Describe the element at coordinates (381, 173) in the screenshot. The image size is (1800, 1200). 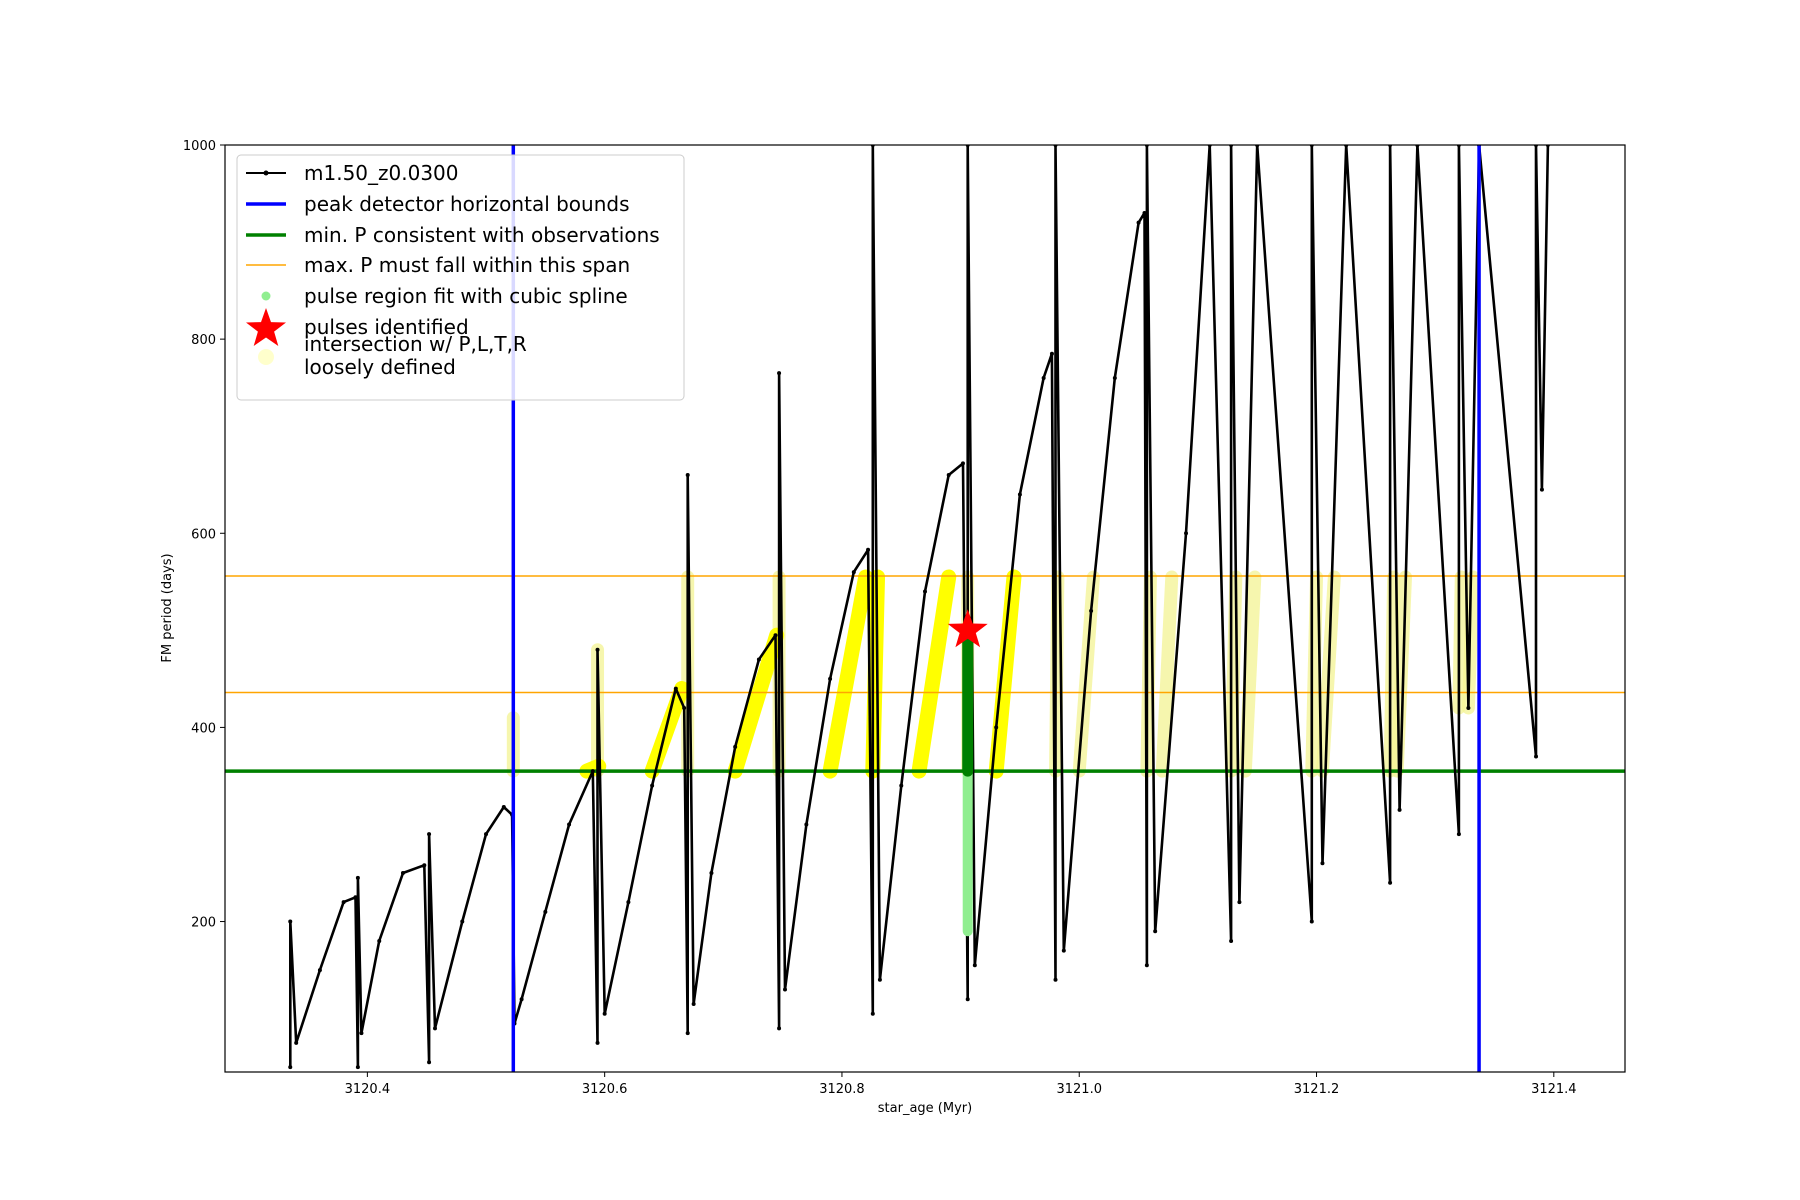
I see `legend-label-0: m1.50_z0.0300` at that location.